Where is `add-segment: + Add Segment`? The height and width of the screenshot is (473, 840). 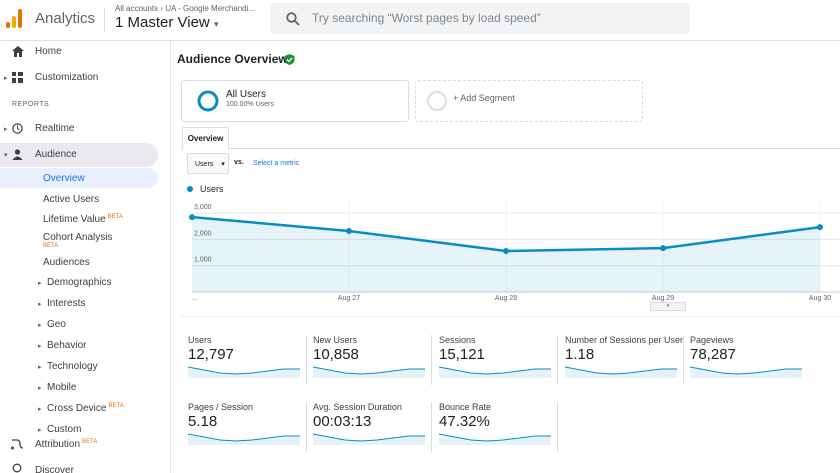 add-segment: + Add Segment is located at coordinates (529, 101).